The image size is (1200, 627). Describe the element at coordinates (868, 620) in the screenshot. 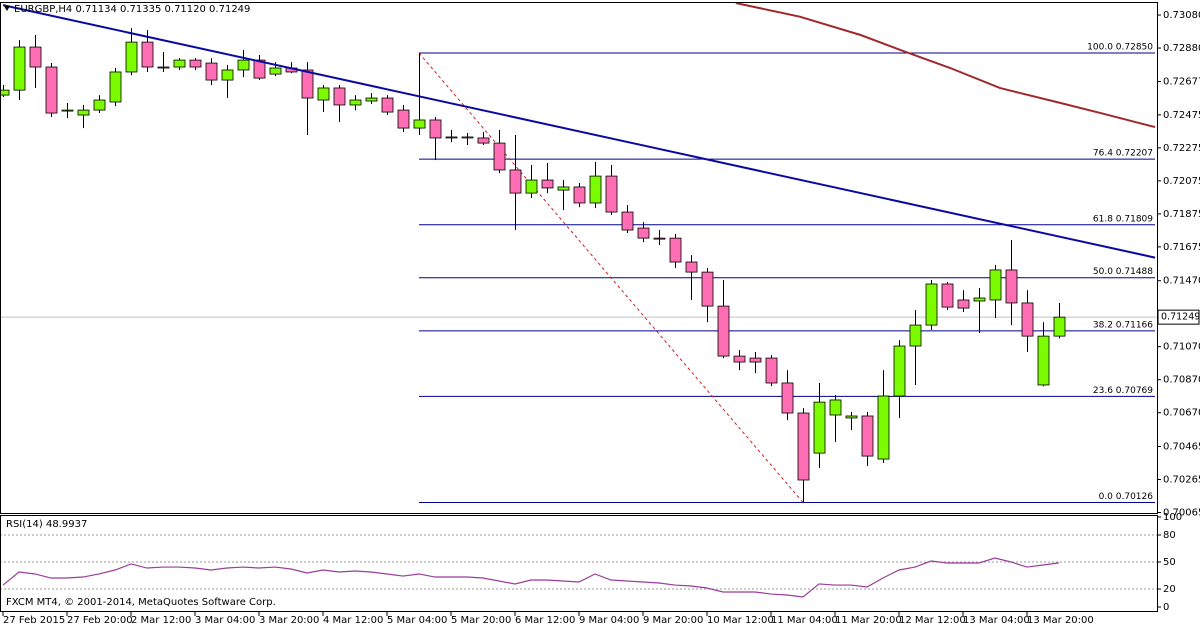

I see `x-tick-label: 11 Mar 20:00` at that location.